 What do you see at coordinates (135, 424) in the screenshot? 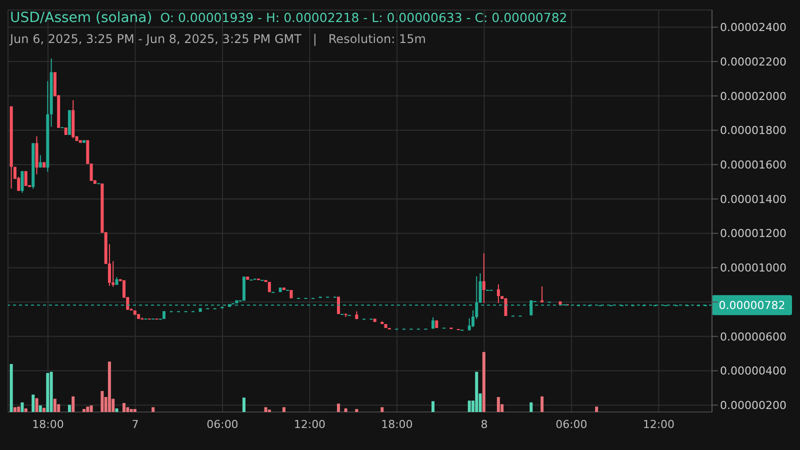
I see `x-tick-label: 7` at bounding box center [135, 424].